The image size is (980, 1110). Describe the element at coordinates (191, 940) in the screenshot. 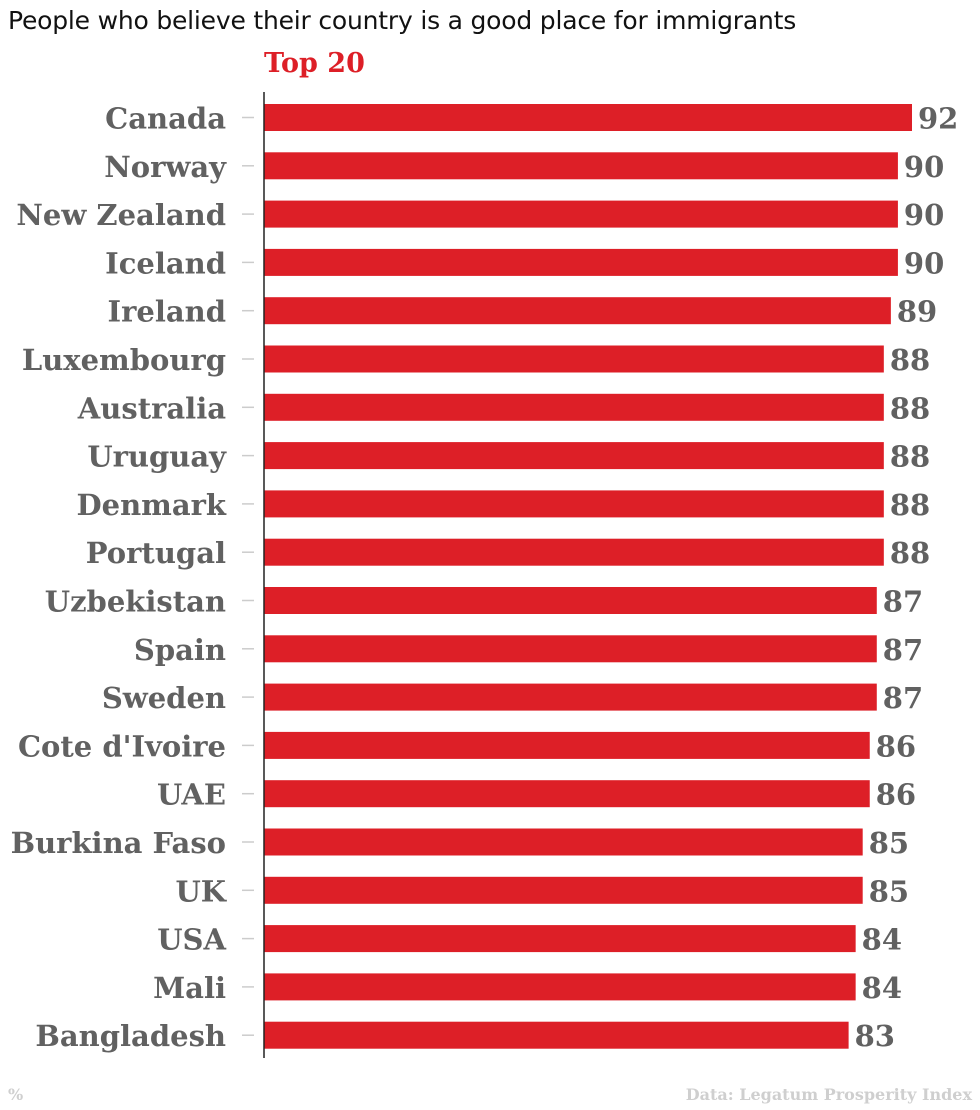

I see `category-label: USA` at that location.